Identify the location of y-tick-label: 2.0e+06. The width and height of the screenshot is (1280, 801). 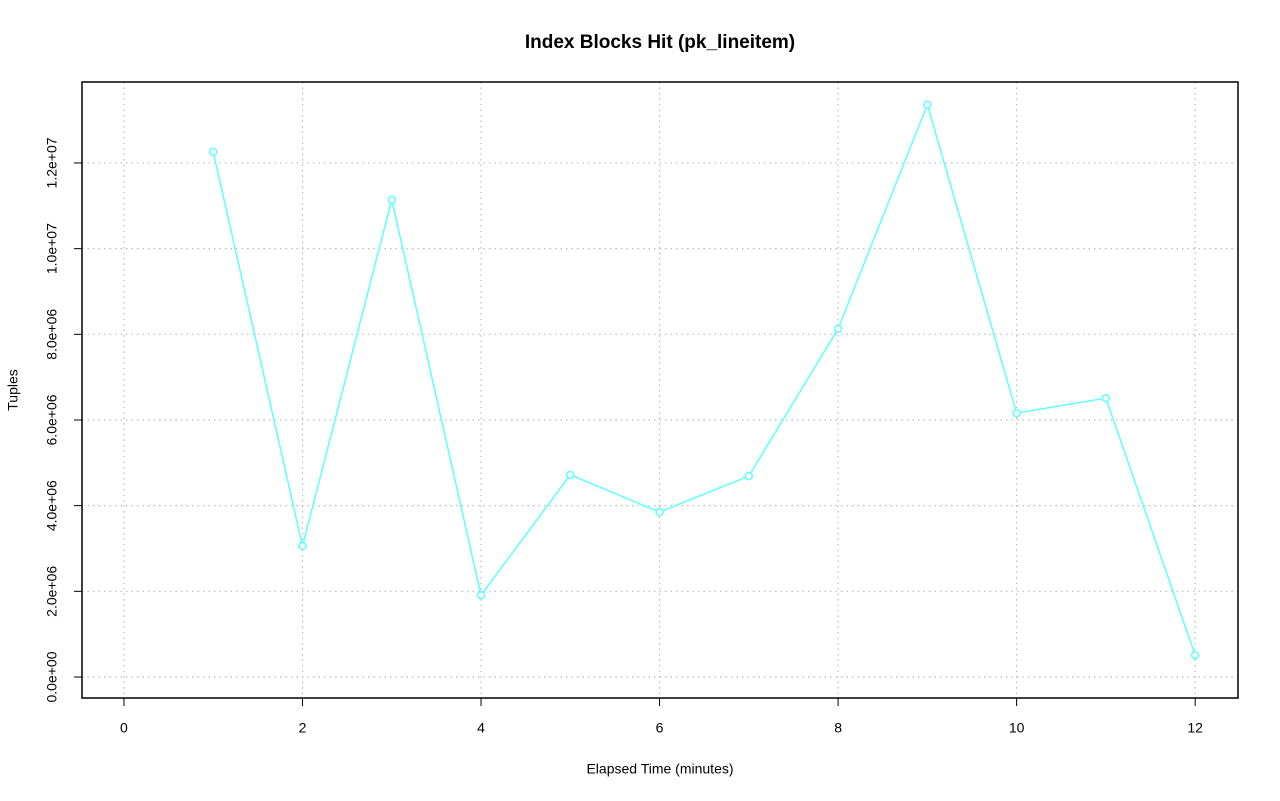
(52, 591).